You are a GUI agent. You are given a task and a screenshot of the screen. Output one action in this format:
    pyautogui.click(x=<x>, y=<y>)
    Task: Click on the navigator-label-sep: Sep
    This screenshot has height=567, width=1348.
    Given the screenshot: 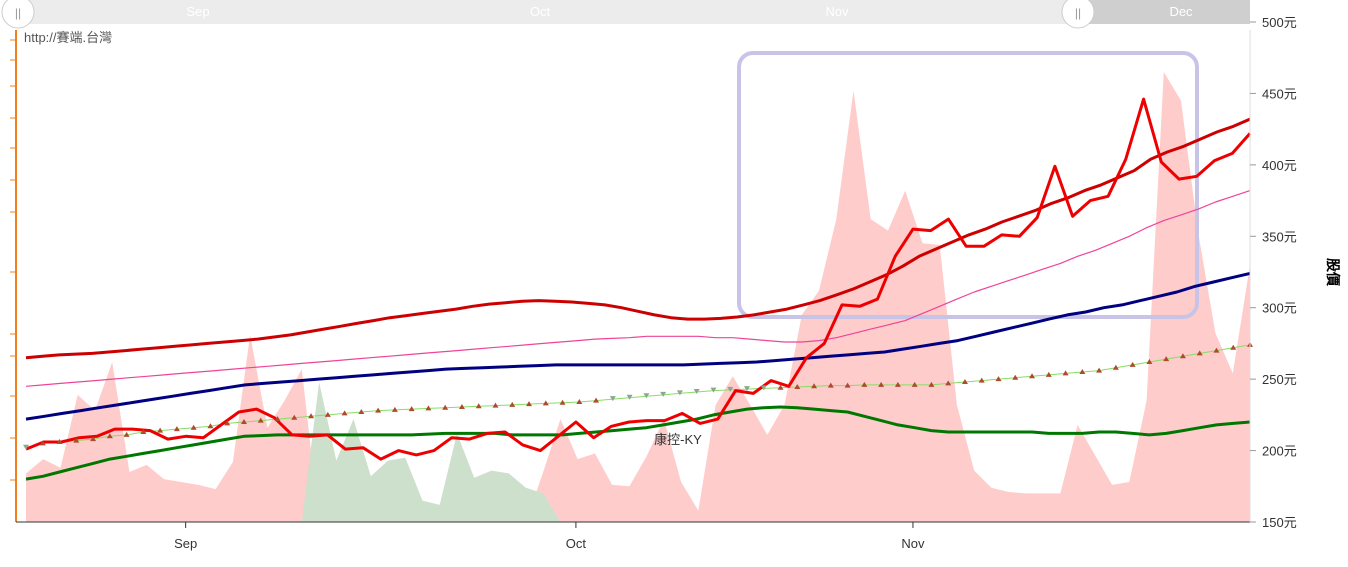 What is the action you would take?
    pyautogui.click(x=197, y=11)
    